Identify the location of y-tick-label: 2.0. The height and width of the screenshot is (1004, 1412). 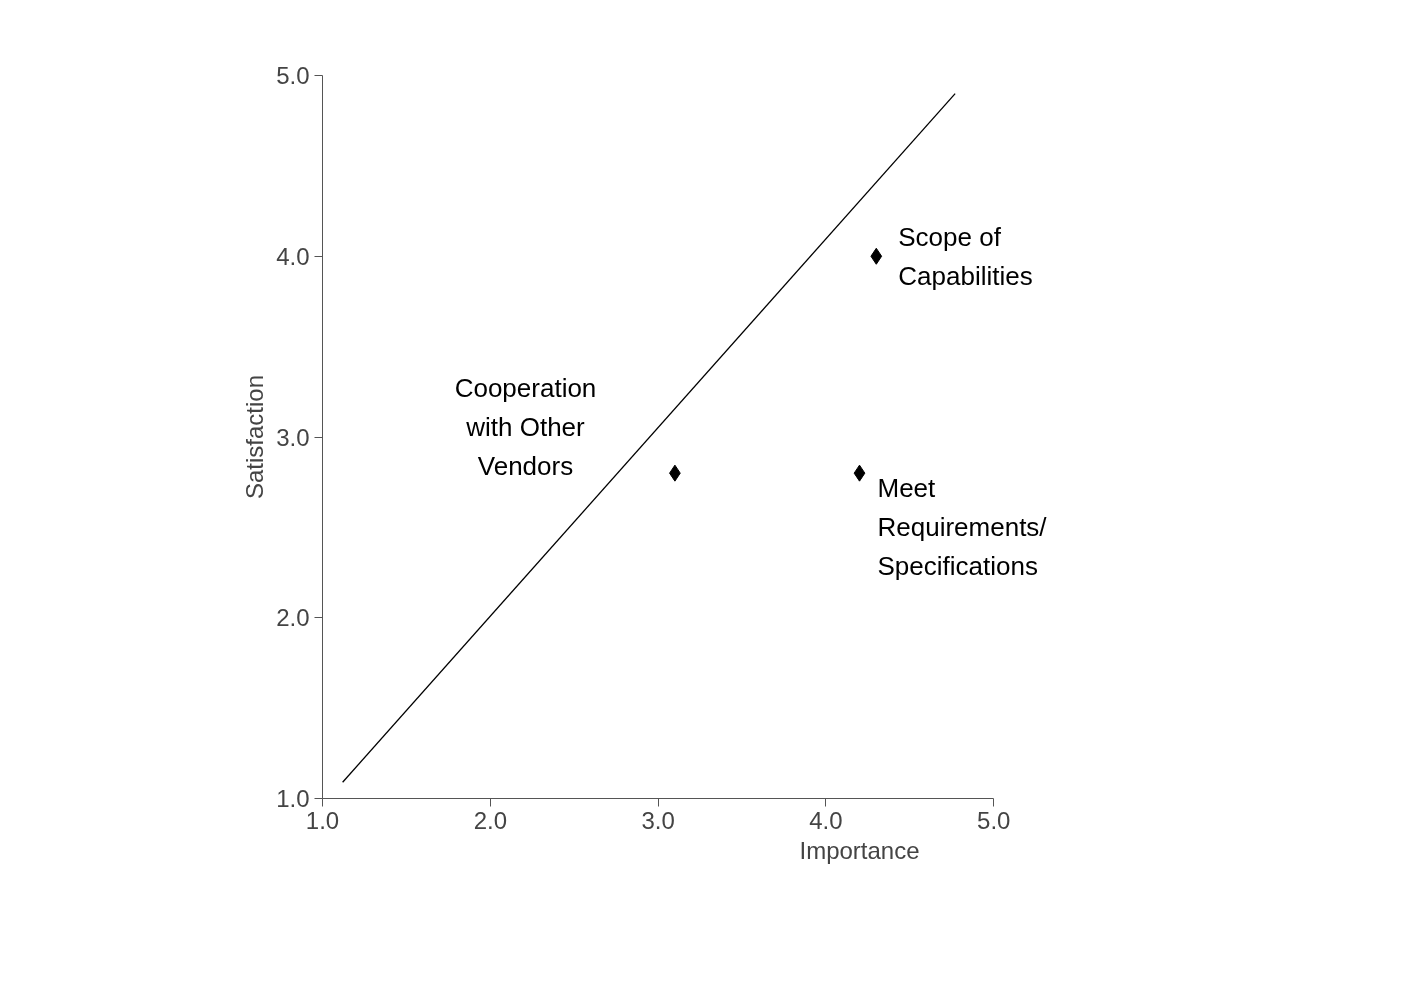
(293, 618).